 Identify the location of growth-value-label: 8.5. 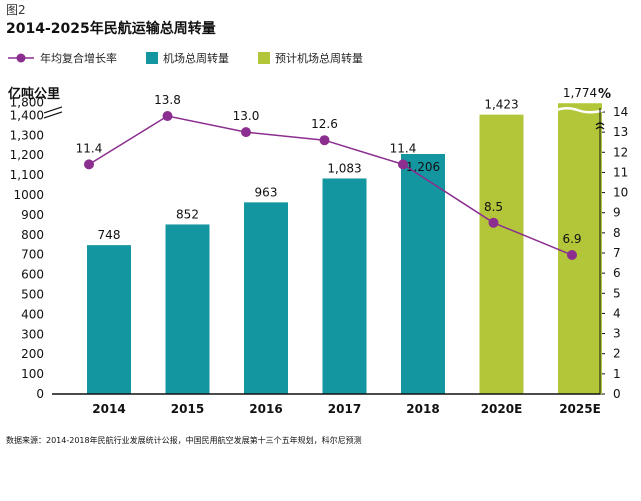
(493, 207).